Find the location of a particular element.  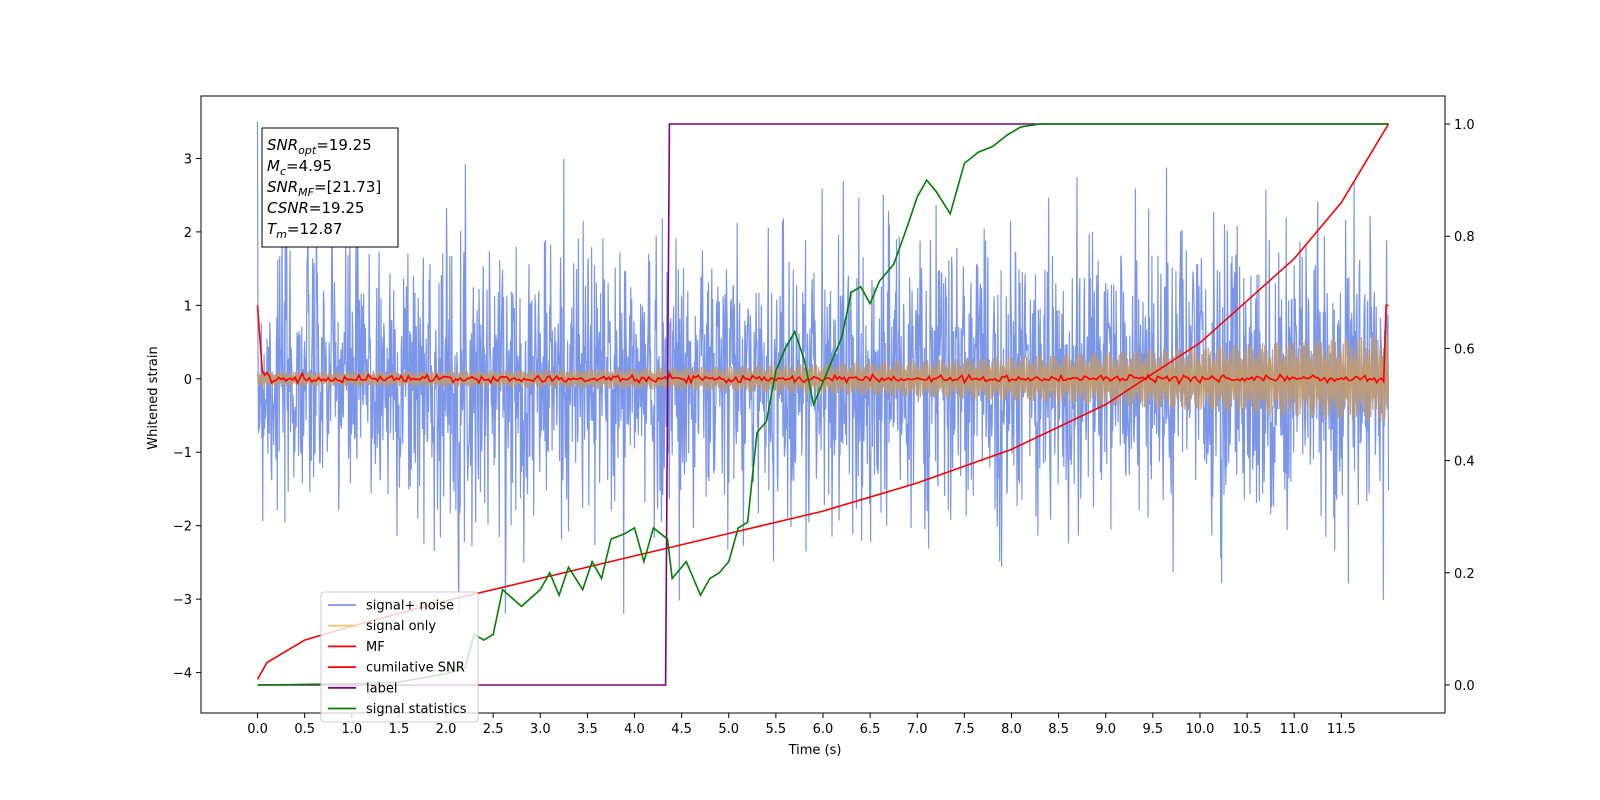

x-tick-label: 2.0 is located at coordinates (446, 729).